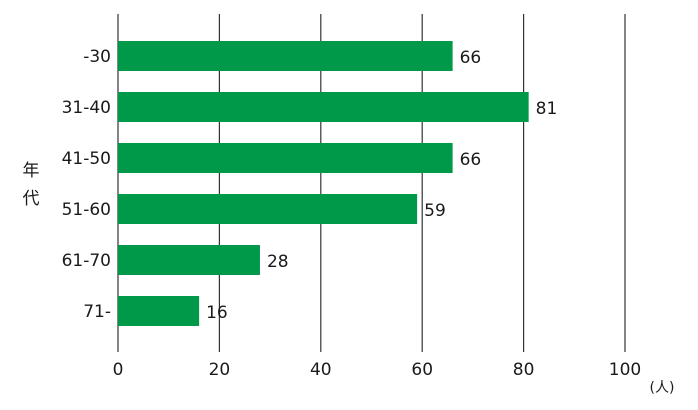  I want to click on x-tick-label: 100, so click(625, 370).